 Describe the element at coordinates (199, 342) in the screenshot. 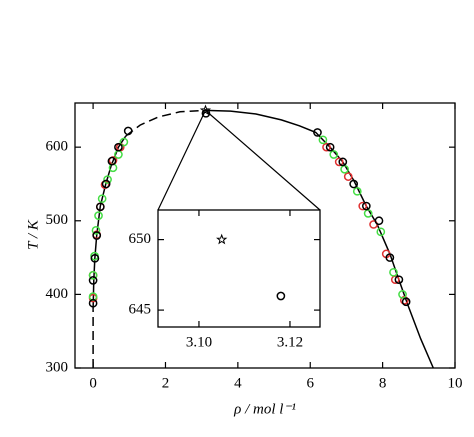

I see `x-tick-label: 3.10` at that location.